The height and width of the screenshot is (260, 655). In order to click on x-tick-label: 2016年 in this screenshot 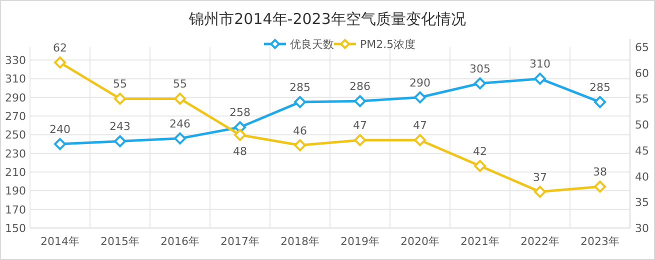, I will do `click(180, 241)`.